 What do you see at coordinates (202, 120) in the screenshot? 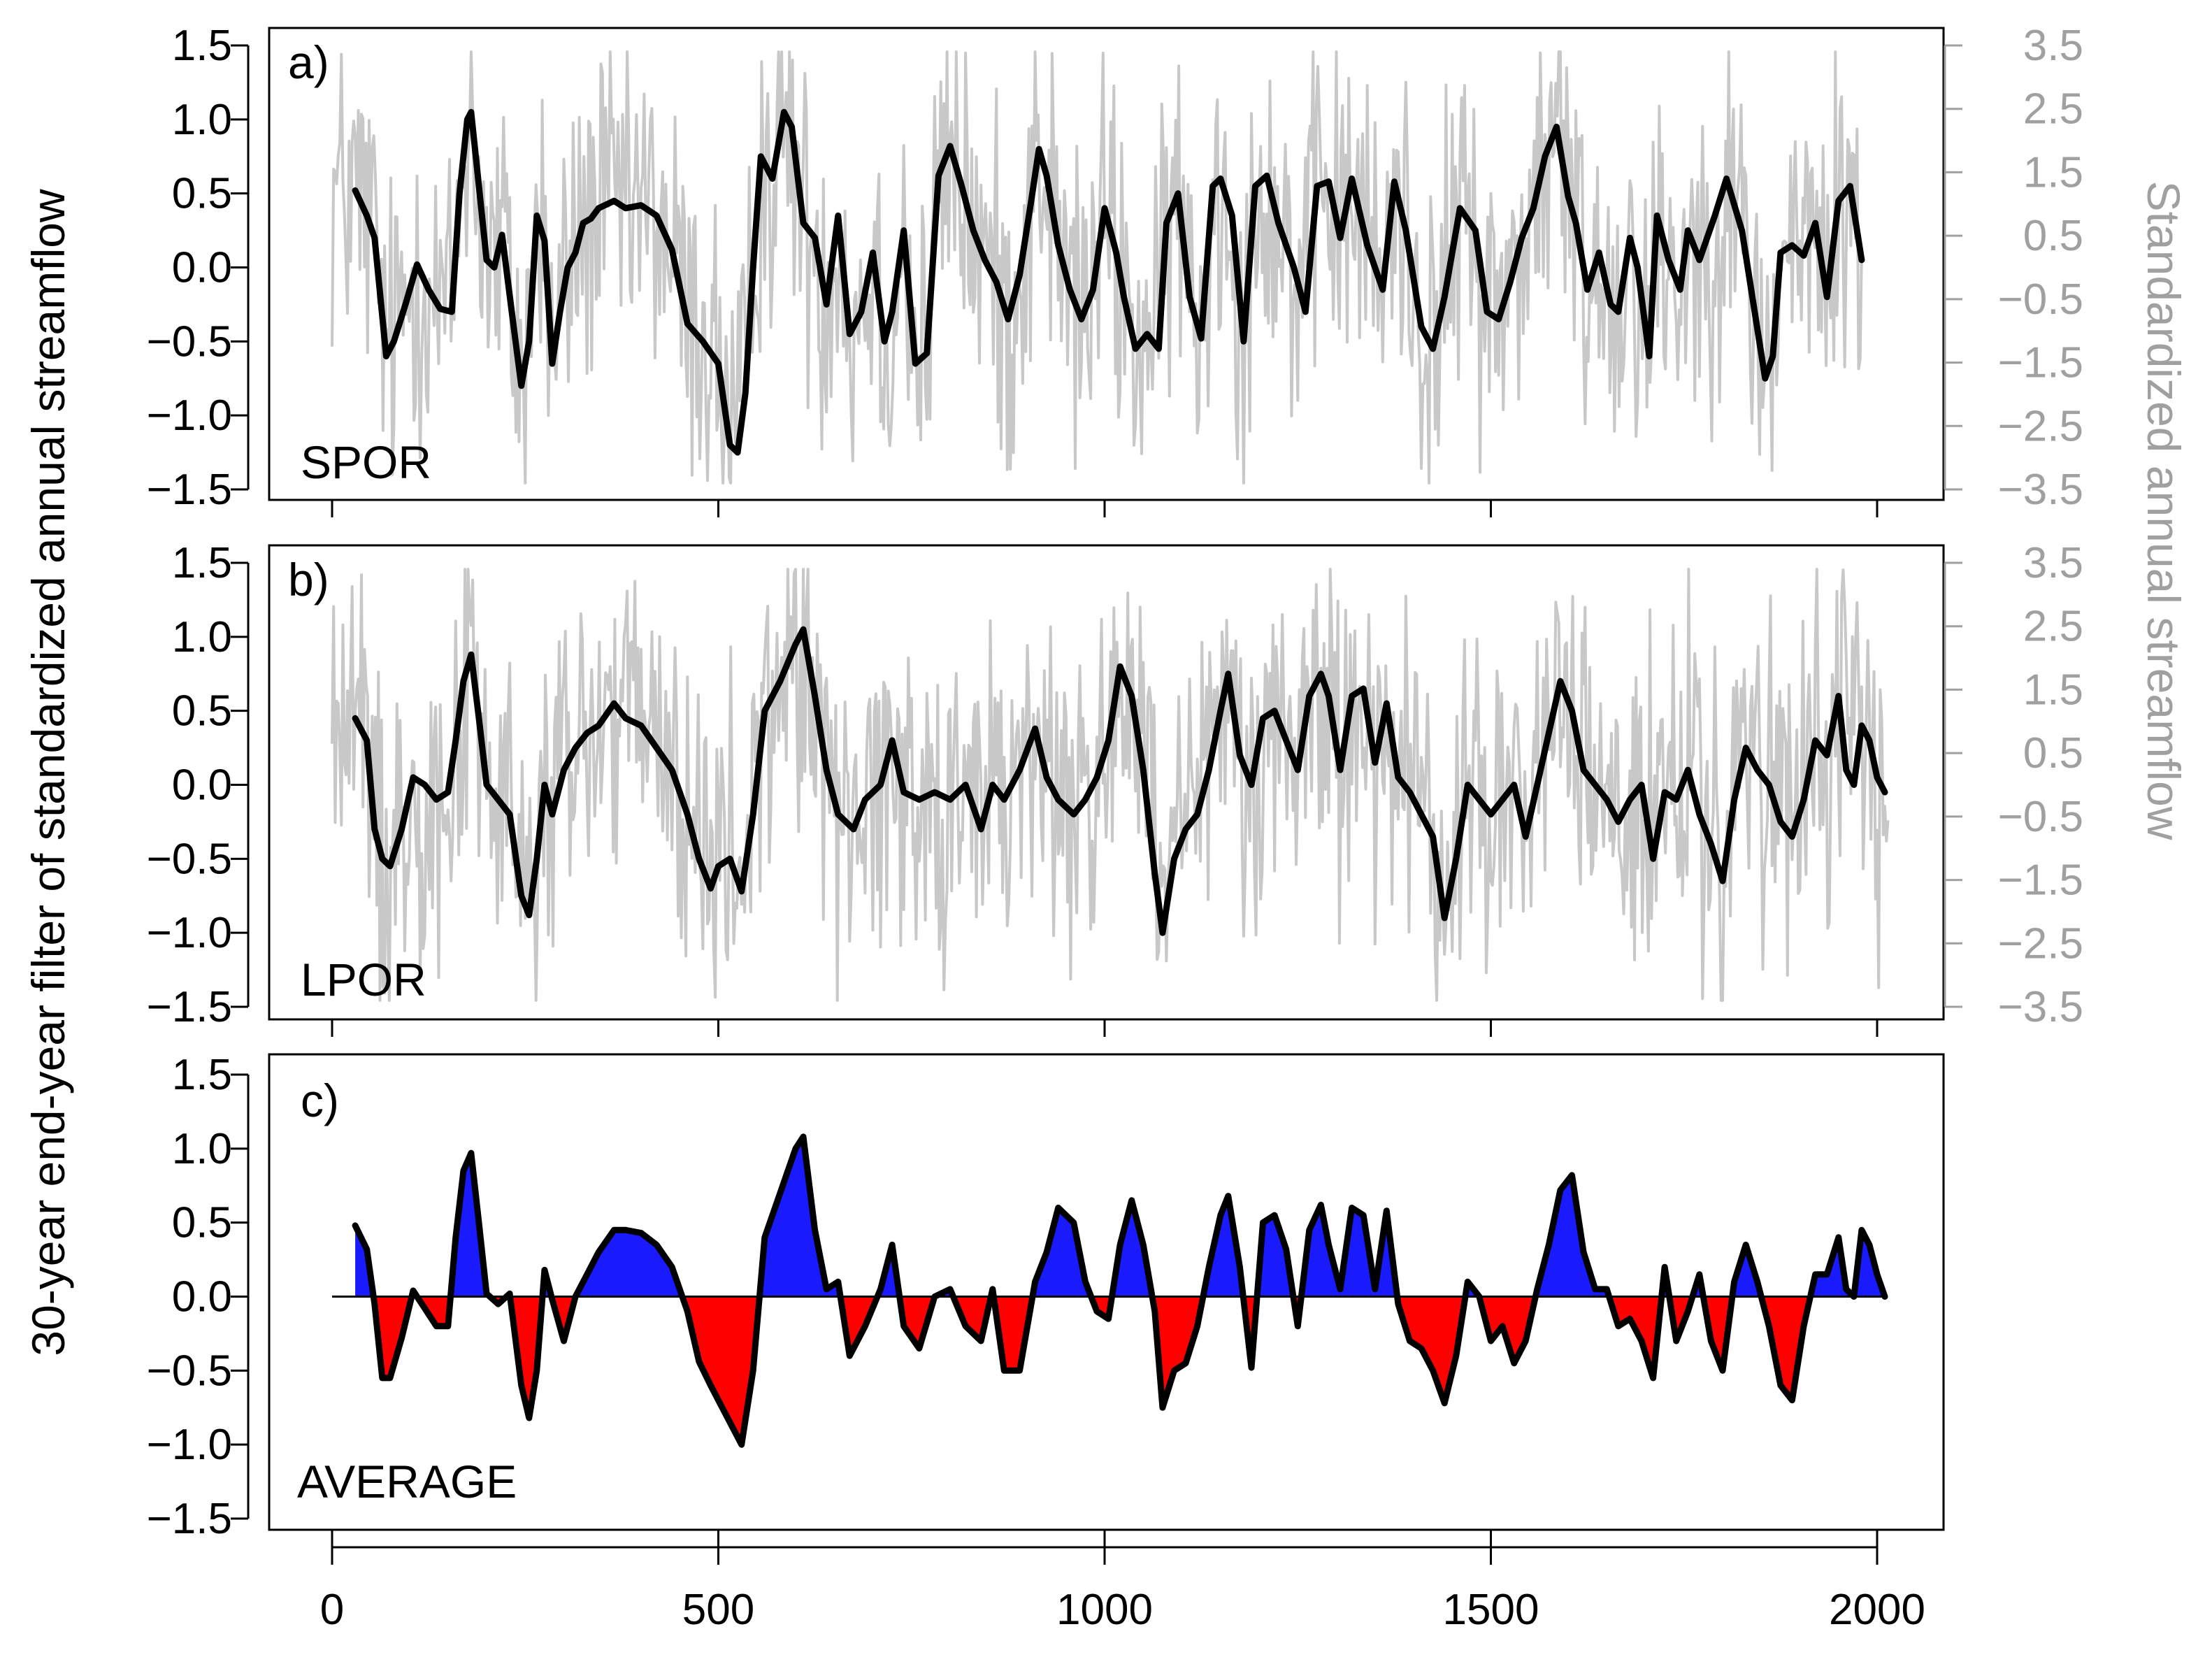
I see `panel-a-left-tick-label: 1.0` at bounding box center [202, 120].